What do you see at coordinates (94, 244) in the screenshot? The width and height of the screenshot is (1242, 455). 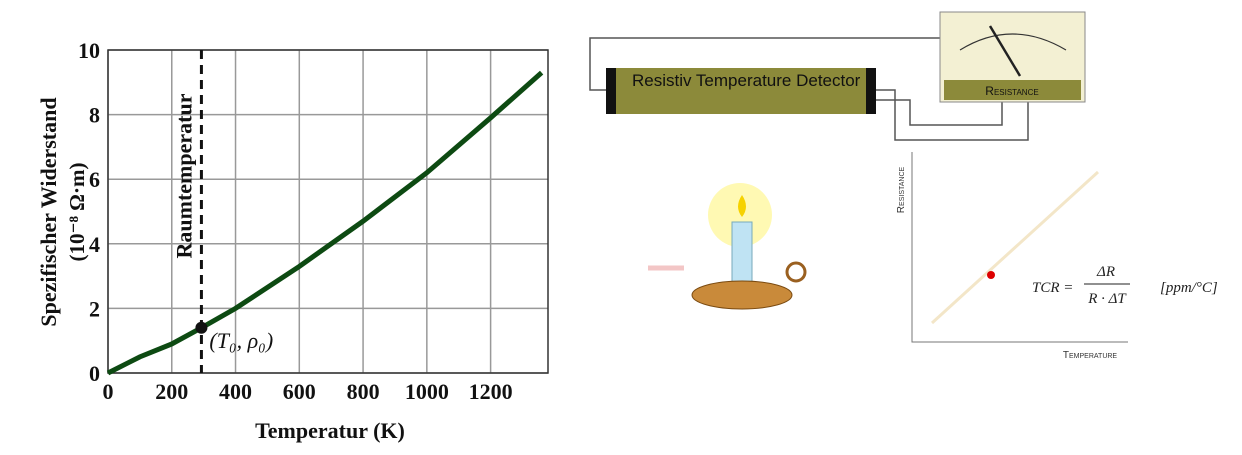 I see `y-tick-label: 4` at bounding box center [94, 244].